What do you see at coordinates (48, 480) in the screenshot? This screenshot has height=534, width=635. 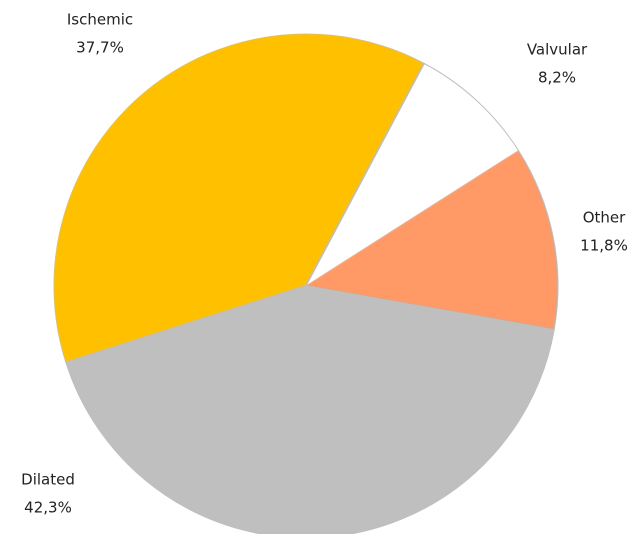 I see `slice-label: Dilated` at bounding box center [48, 480].